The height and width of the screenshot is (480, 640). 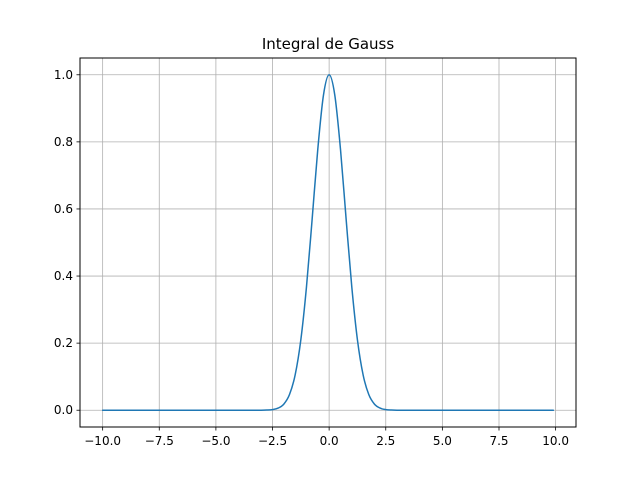 I want to click on chart-title: Integral de Gauss, so click(x=328, y=44).